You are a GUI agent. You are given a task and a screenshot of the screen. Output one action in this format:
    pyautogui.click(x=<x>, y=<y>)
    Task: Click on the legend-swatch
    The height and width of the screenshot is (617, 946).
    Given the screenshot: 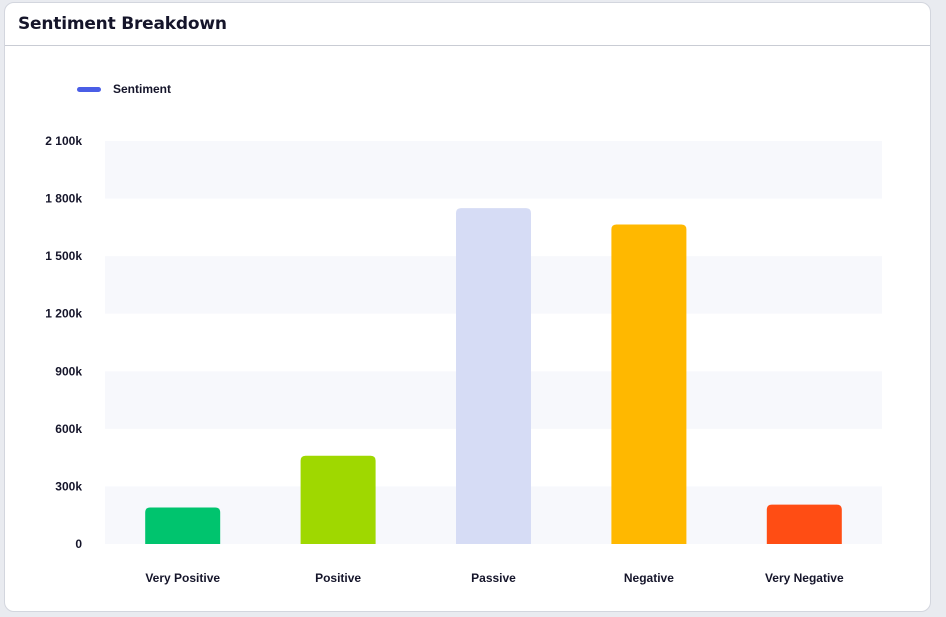 What is the action you would take?
    pyautogui.click(x=89, y=89)
    